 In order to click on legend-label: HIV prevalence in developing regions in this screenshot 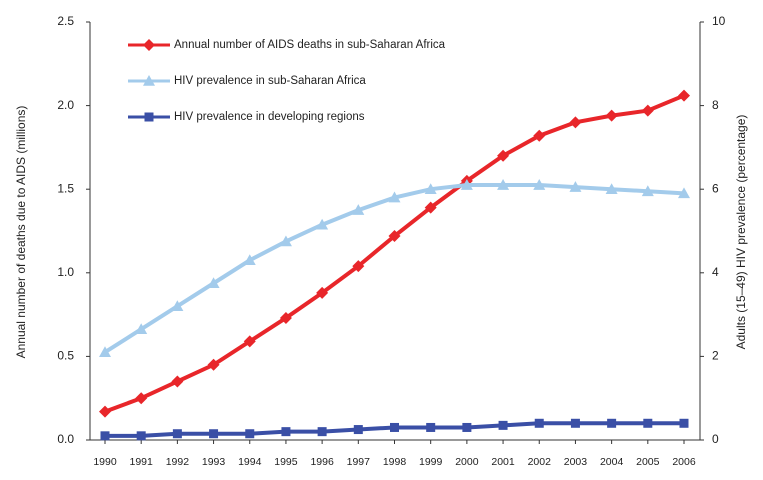, I will do `click(269, 117)`.